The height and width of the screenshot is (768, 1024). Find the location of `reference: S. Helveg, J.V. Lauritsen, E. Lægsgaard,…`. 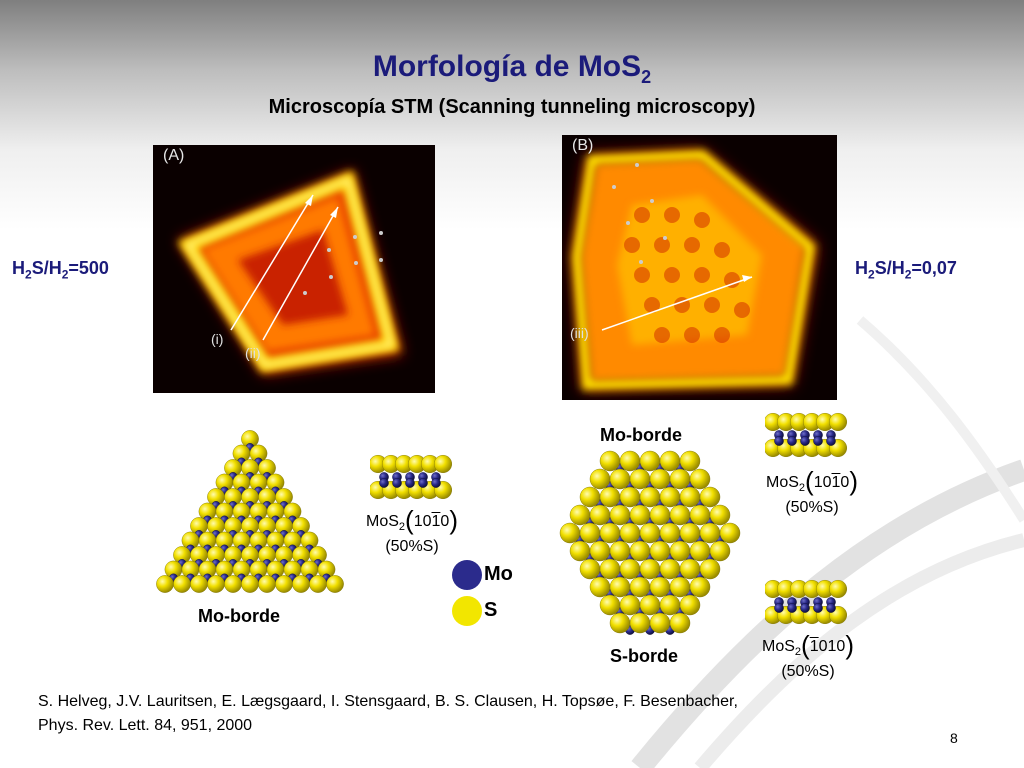

reference: S. Helveg, J.V. Lauritsen, E. Lægsgaard,… is located at coordinates (508, 714).